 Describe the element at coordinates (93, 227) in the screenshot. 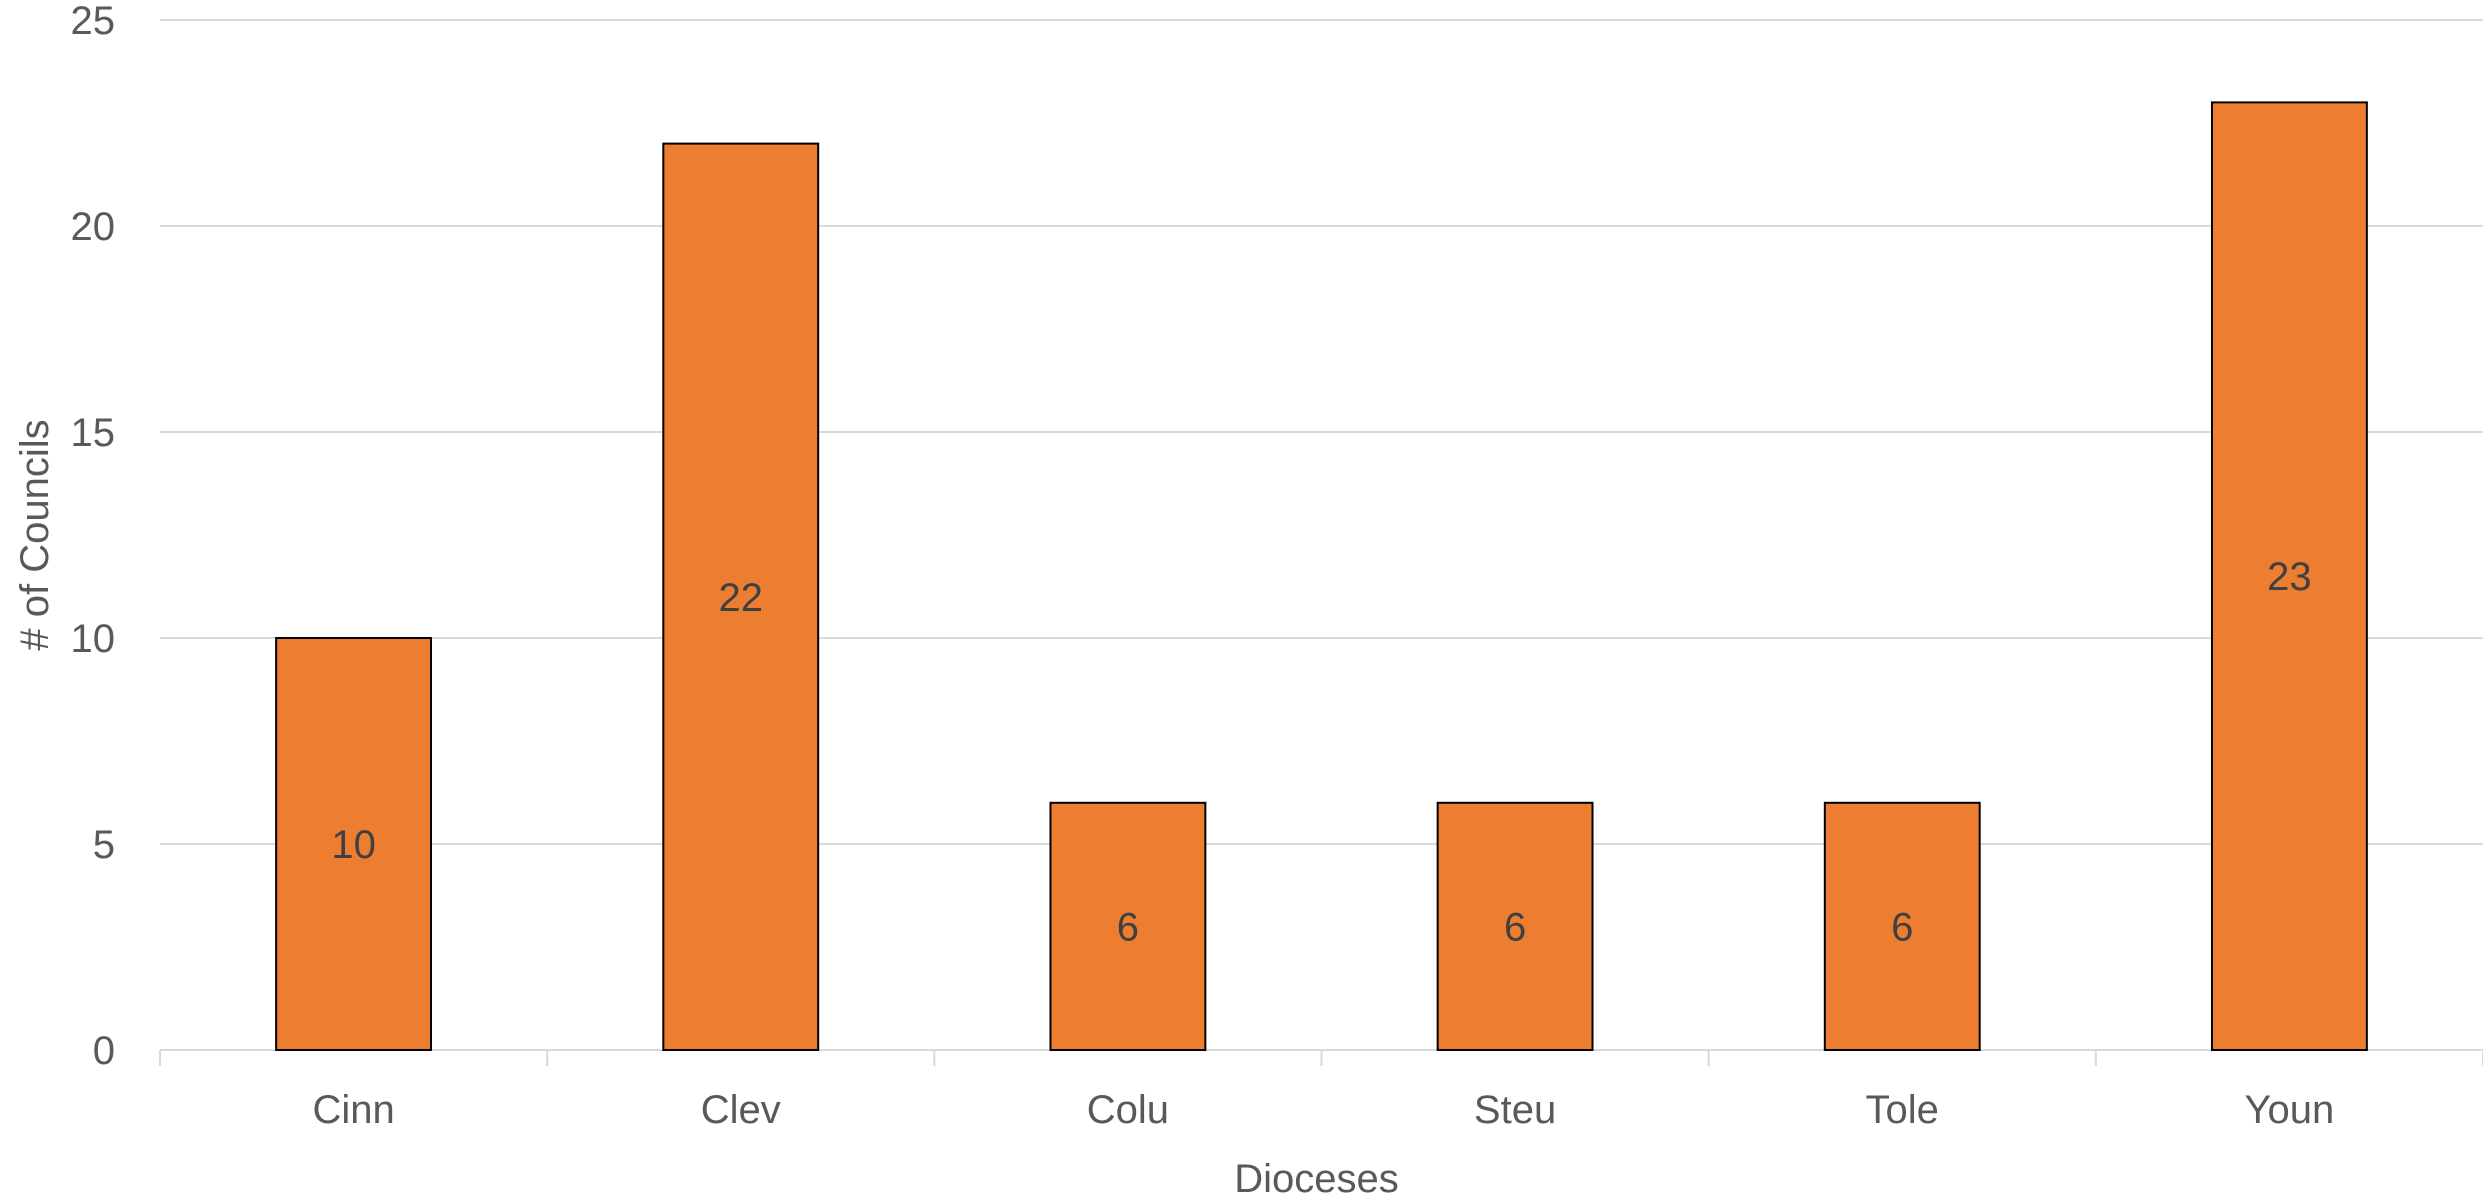

I see `y-tick-label: 20` at that location.